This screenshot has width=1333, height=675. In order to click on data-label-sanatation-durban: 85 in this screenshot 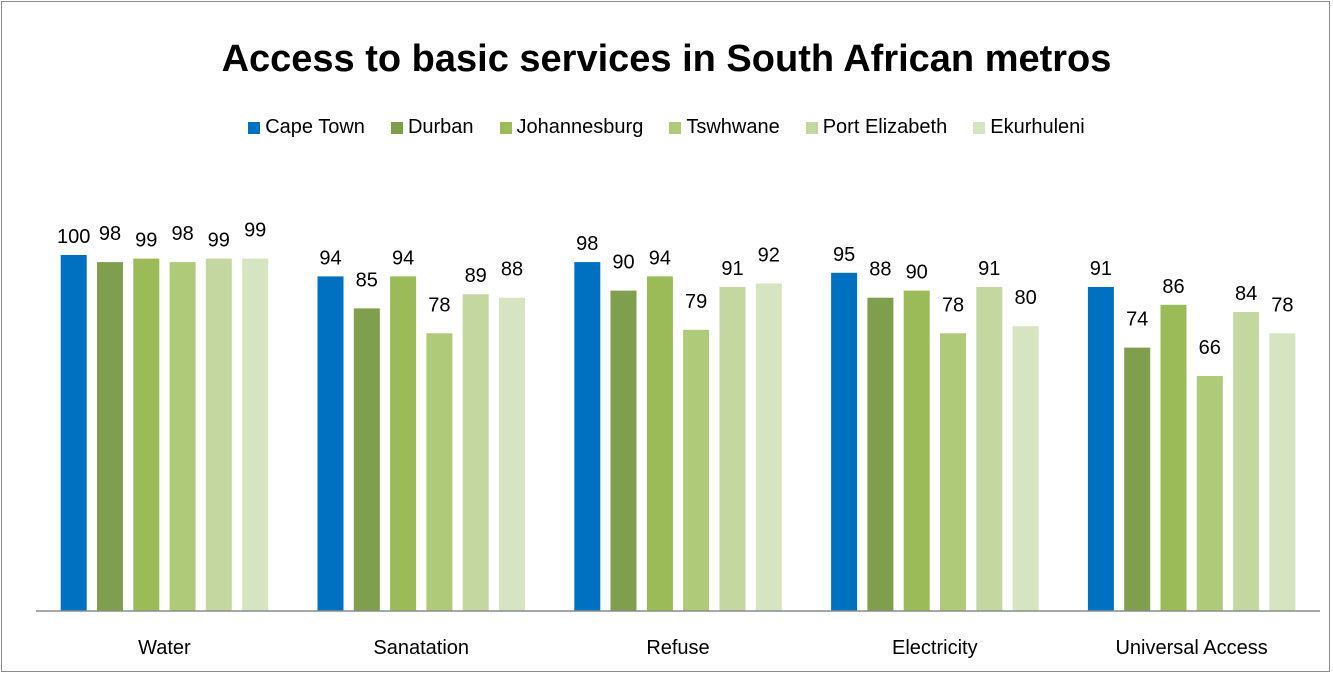, I will do `click(367, 280)`.